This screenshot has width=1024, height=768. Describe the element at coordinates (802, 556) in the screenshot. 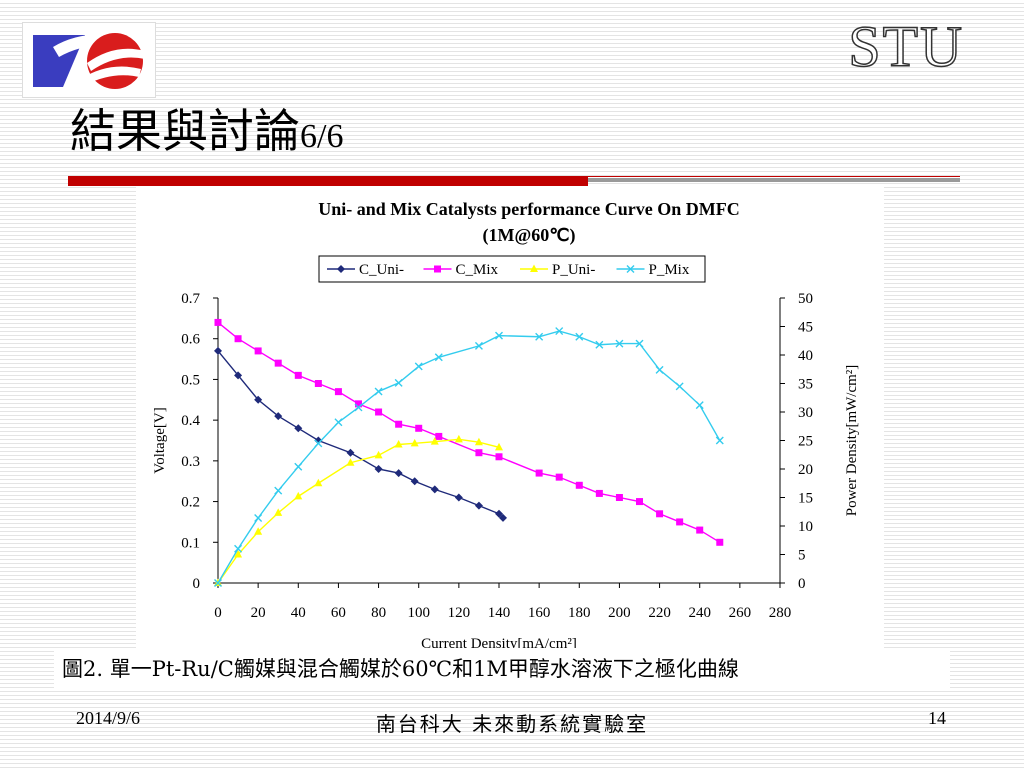

I see `y2-tick-label: 5` at that location.